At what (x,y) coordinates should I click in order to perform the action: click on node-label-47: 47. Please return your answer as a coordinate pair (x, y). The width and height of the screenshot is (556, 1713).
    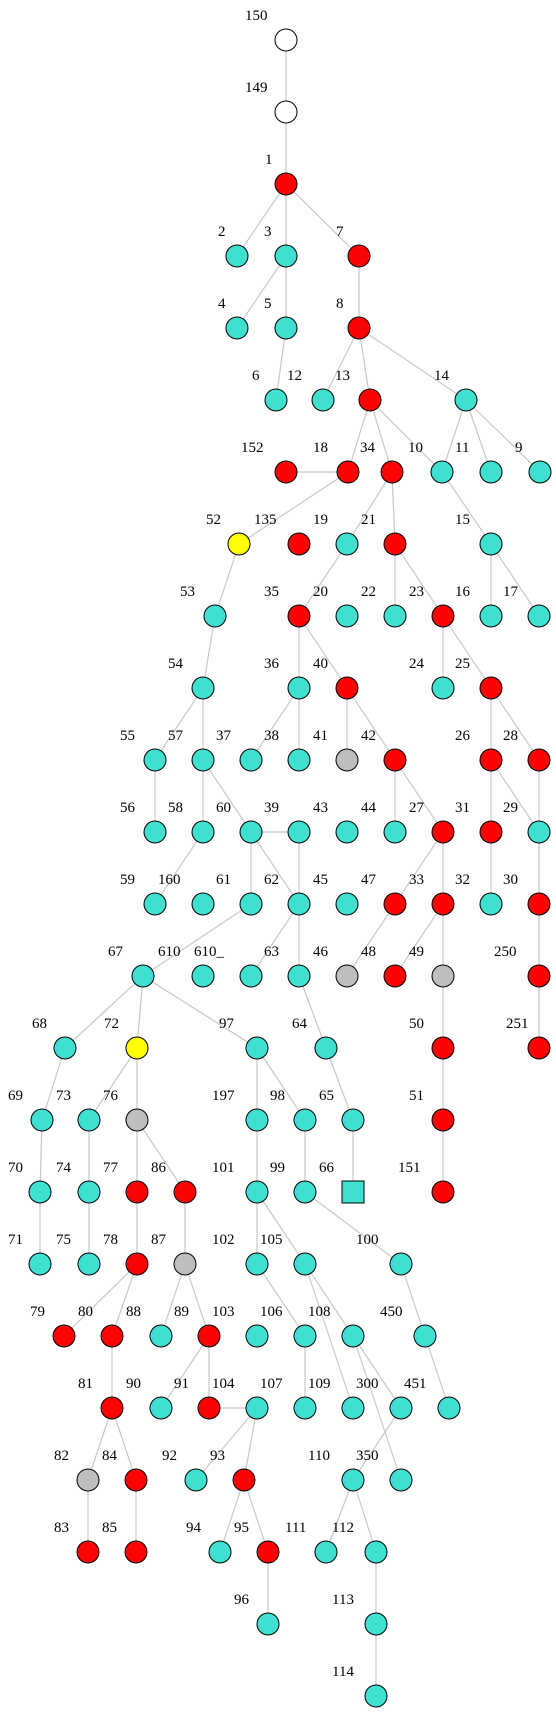
    Looking at the image, I should click on (369, 880).